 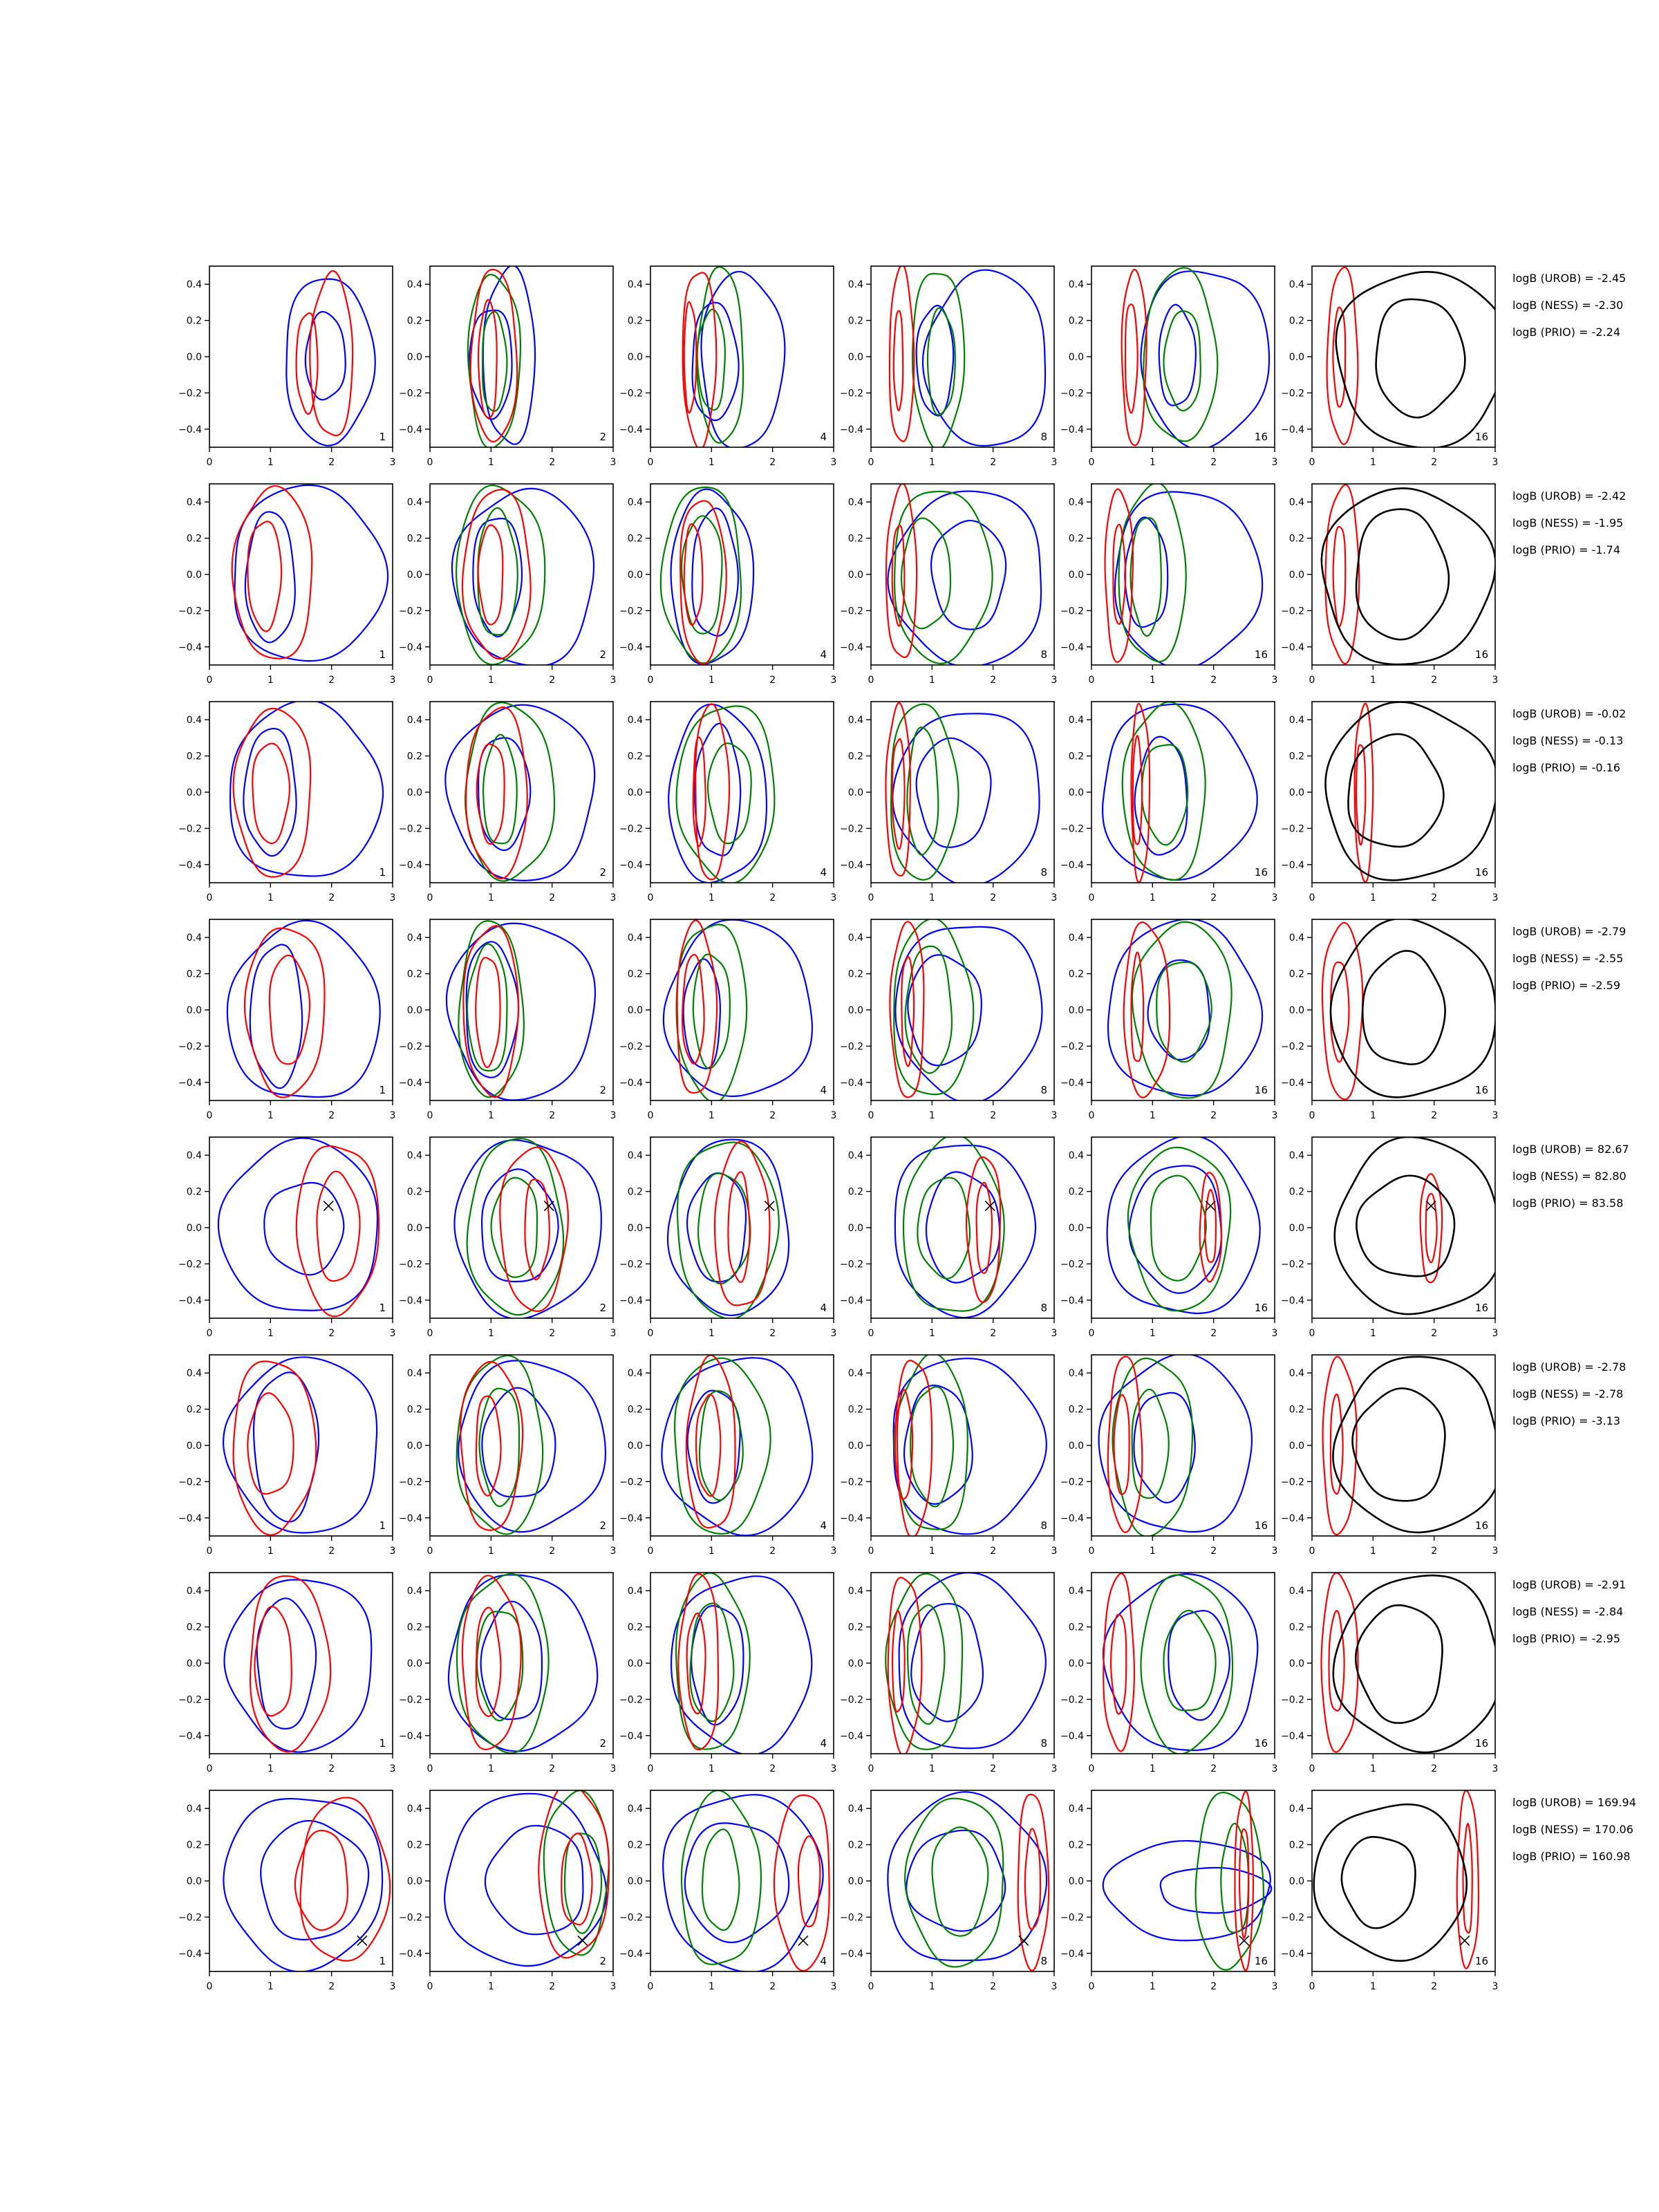 I want to click on panel-r2-c2: 0 1 2 3 0.4 0.2 0.0 −0.2 −0.4 2, so click(x=508, y=584).